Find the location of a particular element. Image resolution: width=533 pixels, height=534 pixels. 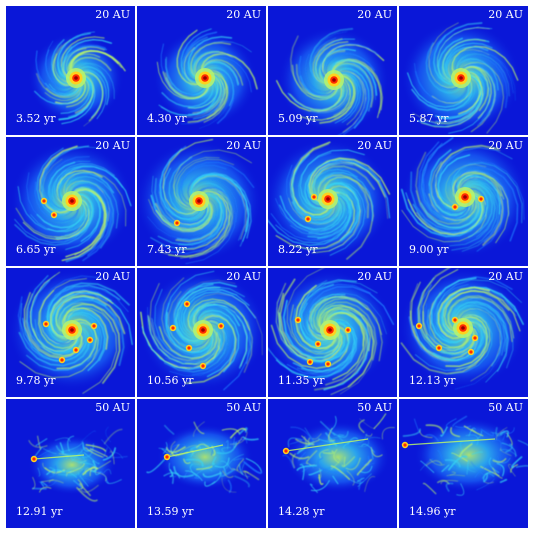

snapshot-panel: 20 AU 3.52 yr is located at coordinates (70, 70).